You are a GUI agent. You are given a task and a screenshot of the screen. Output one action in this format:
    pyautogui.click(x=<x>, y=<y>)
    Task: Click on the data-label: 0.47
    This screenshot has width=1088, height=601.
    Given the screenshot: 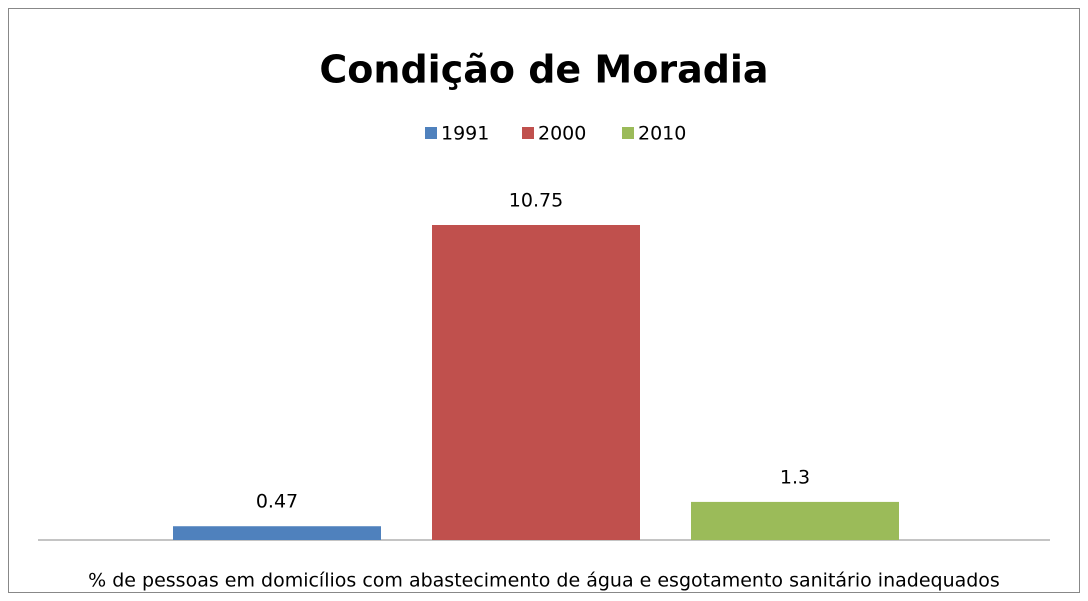 What is the action you would take?
    pyautogui.click(x=277, y=502)
    